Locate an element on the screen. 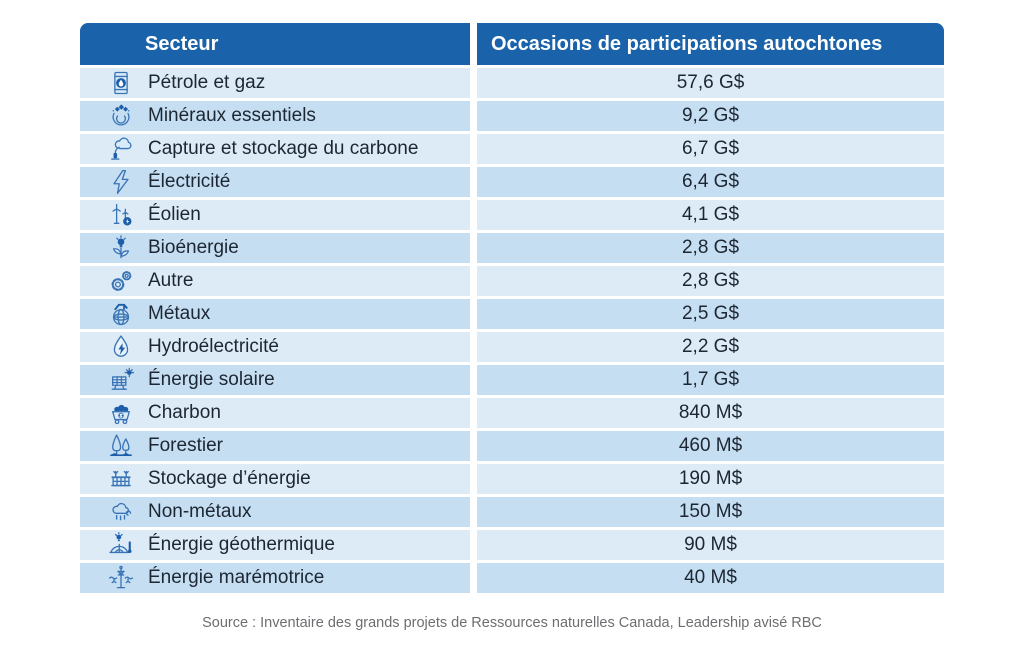  table-row-sector-cell: Bioénergie is located at coordinates (275, 248).